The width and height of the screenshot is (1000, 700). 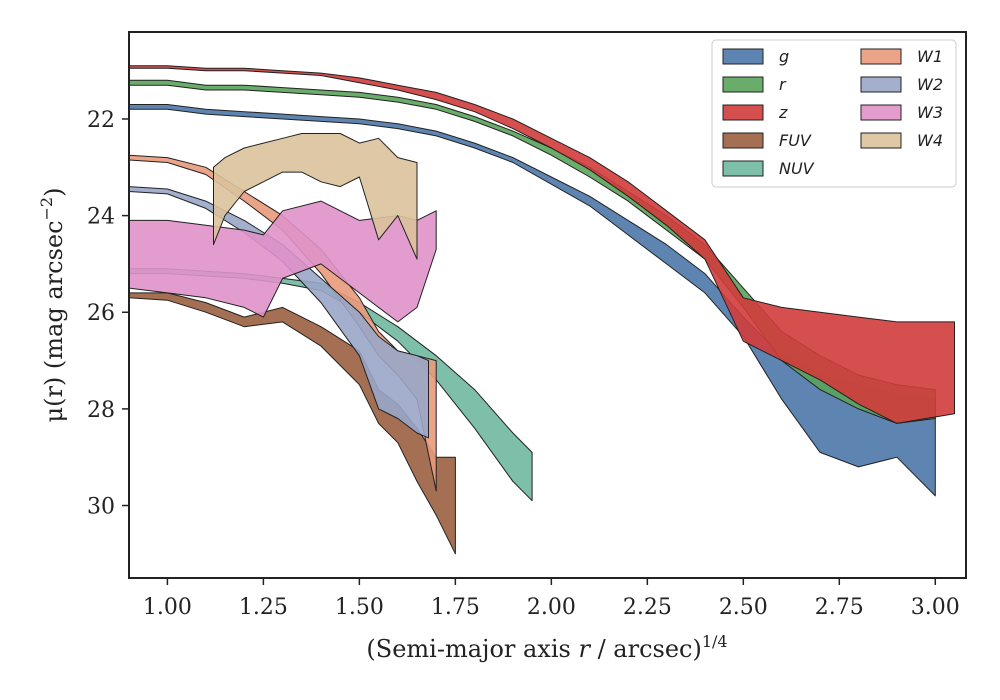 What do you see at coordinates (292, 423) in the screenshot?
I see `band-fuv` at bounding box center [292, 423].